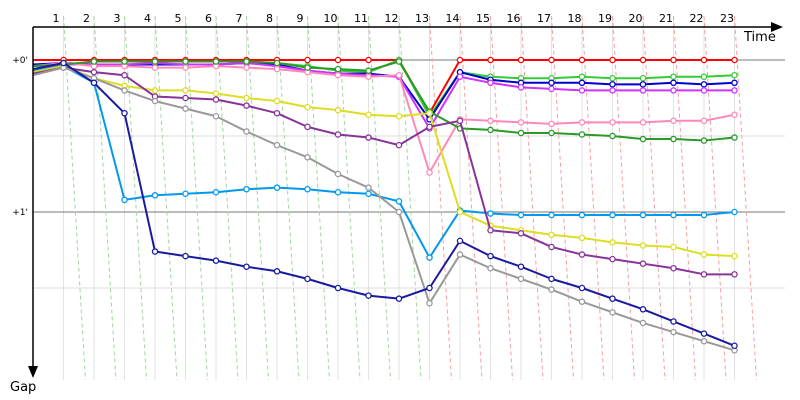  What do you see at coordinates (422, 18) in the screenshot?
I see `x-tick-label: 13` at bounding box center [422, 18].